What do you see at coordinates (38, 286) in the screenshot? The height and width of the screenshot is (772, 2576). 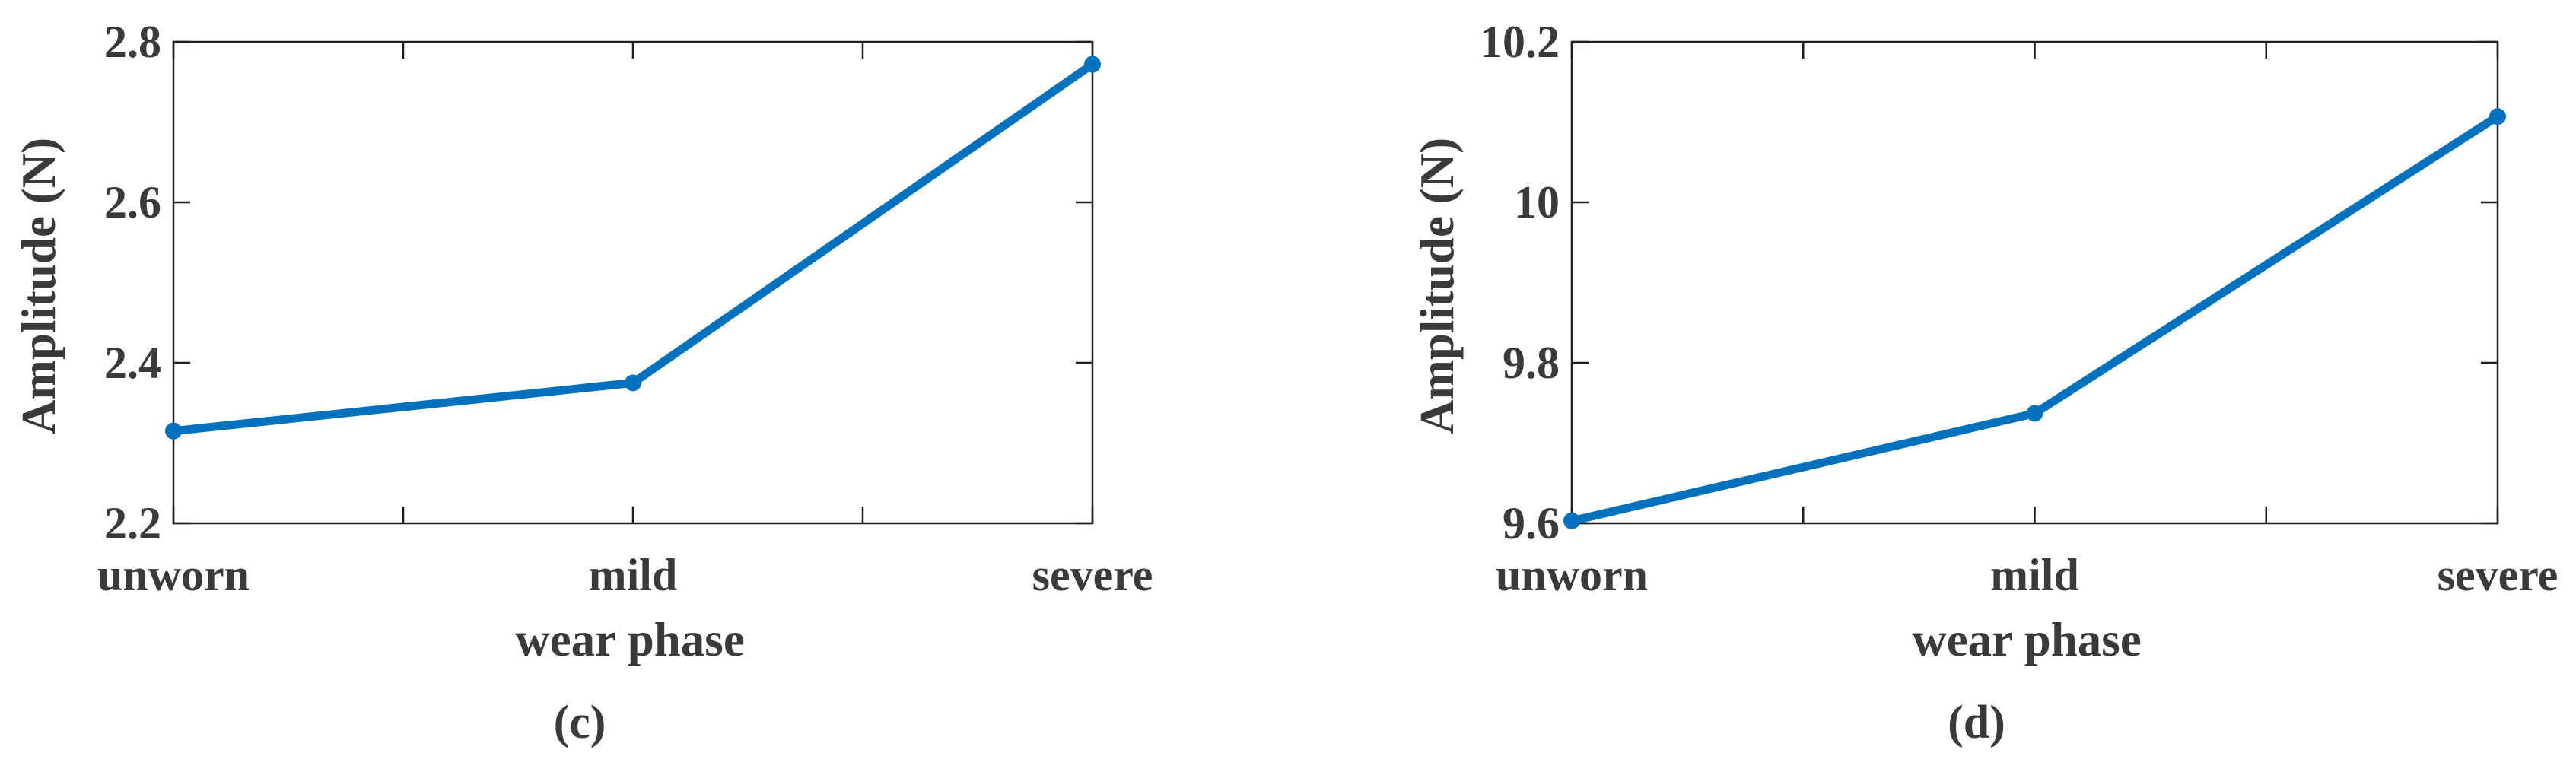 I see `y-axis-label-c: Amplitude (N)` at bounding box center [38, 286].